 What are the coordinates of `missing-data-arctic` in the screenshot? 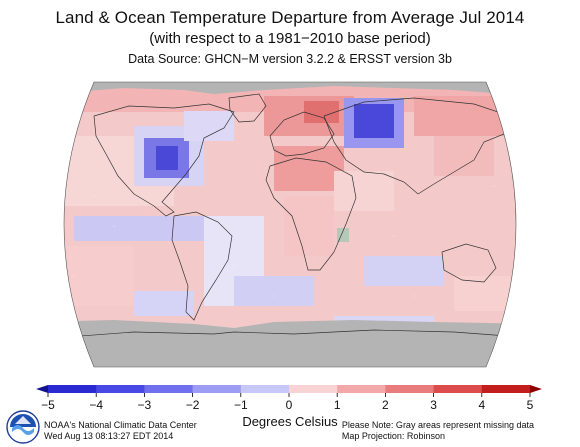 It's located at (290, 88).